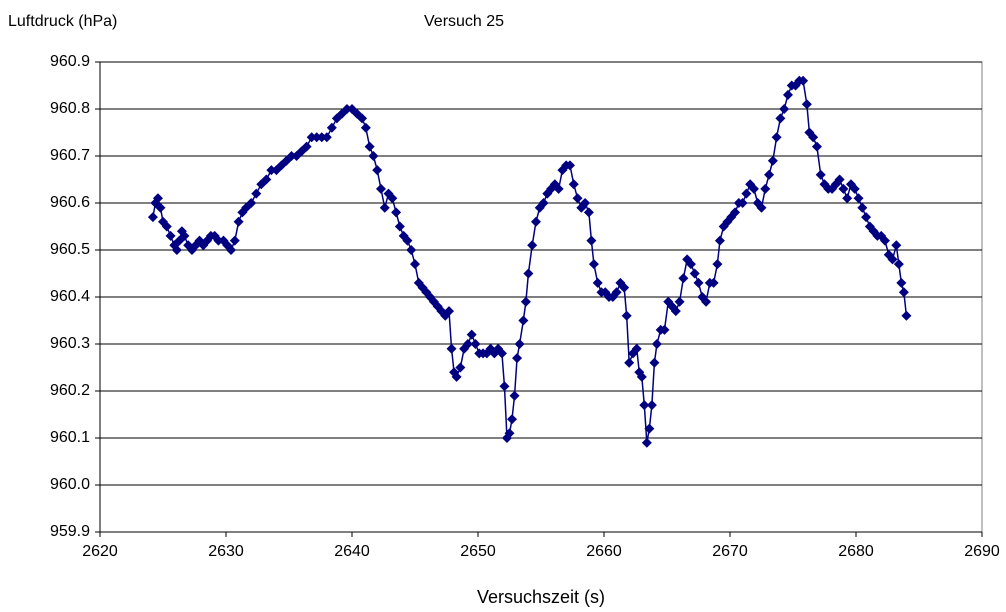 This screenshot has height=612, width=1006. Describe the element at coordinates (100, 551) in the screenshot. I see `x-tick-label: 2620` at that location.